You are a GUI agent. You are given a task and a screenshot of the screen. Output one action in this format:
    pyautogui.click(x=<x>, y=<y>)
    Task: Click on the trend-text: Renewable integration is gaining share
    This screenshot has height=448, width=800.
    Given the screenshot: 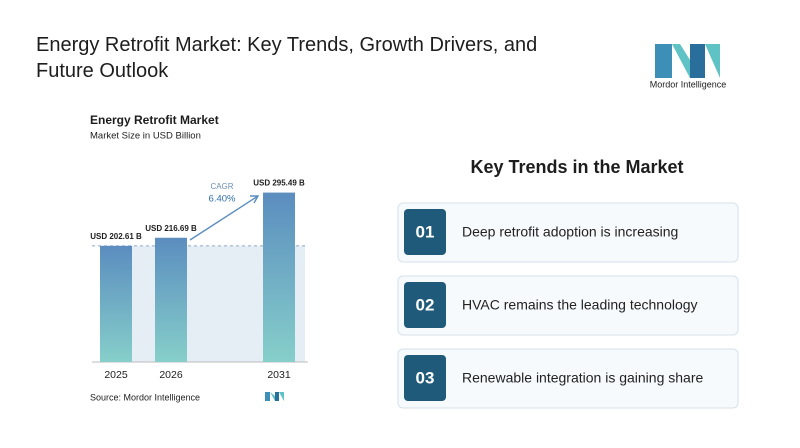 What is the action you would take?
    pyautogui.click(x=582, y=378)
    